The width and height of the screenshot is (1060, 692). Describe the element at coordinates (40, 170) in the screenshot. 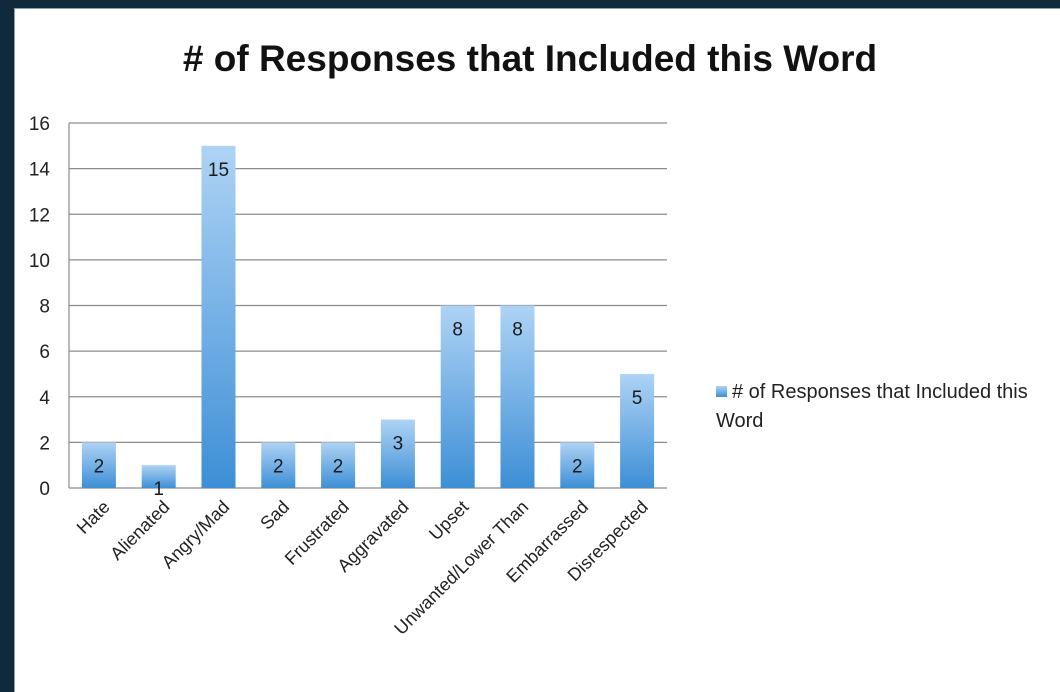

I see `y-tick-label: 14` at that location.